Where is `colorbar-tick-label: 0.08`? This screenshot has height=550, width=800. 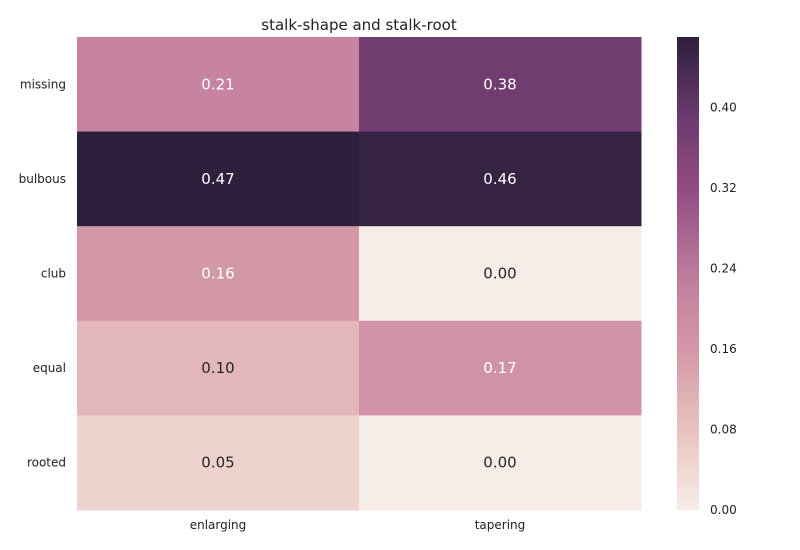 colorbar-tick-label: 0.08 is located at coordinates (723, 429).